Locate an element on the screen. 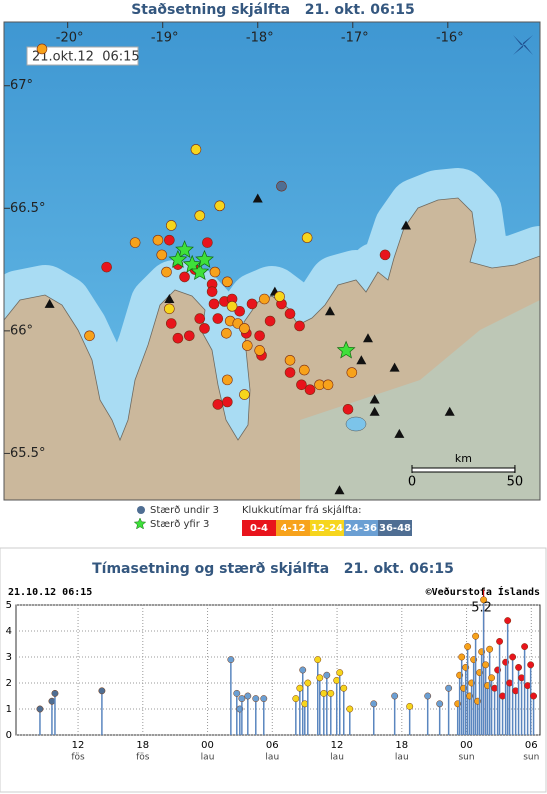  legend-label: 24-36 is located at coordinates (361, 528).